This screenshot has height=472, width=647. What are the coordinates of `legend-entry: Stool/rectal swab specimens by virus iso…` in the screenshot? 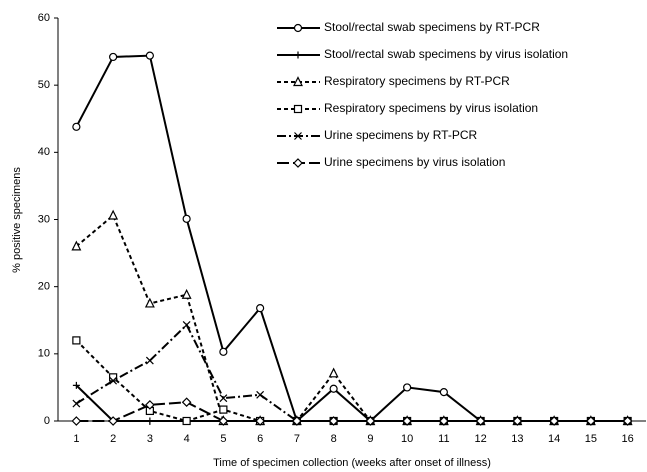 It's located at (422, 54).